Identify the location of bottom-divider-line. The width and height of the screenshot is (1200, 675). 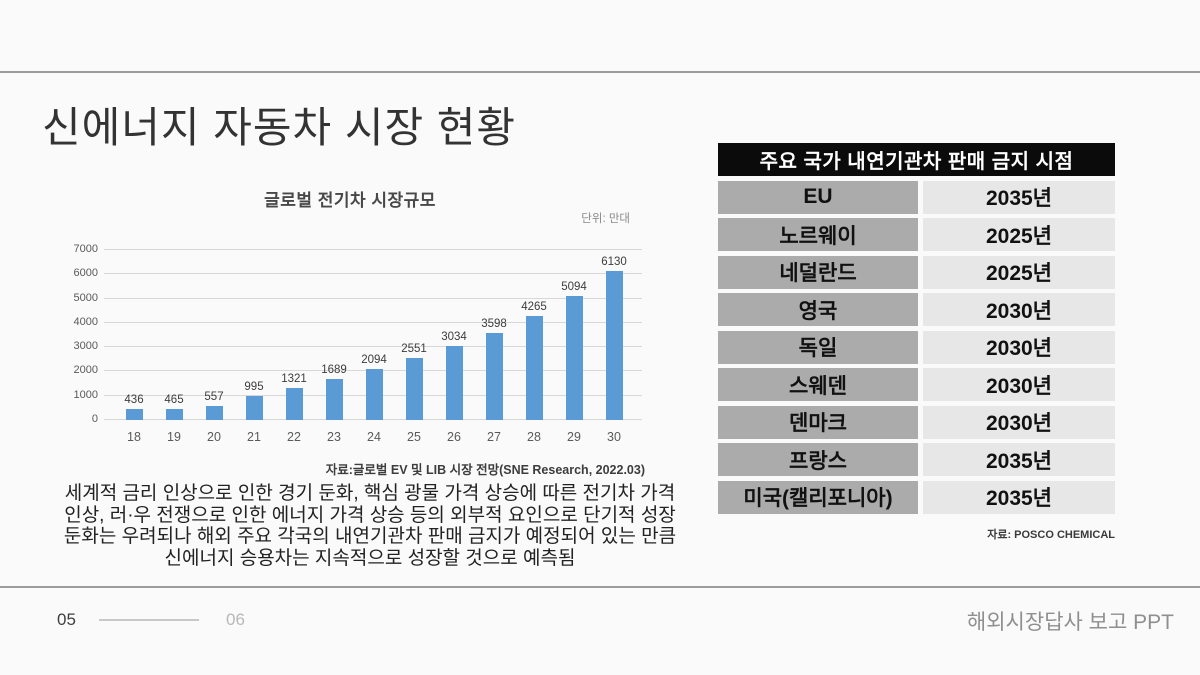
(600, 587).